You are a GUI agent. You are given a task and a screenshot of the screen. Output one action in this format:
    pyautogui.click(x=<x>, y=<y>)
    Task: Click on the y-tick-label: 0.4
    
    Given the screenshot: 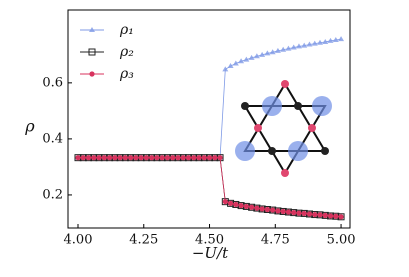 What is the action you would take?
    pyautogui.click(x=52, y=138)
    